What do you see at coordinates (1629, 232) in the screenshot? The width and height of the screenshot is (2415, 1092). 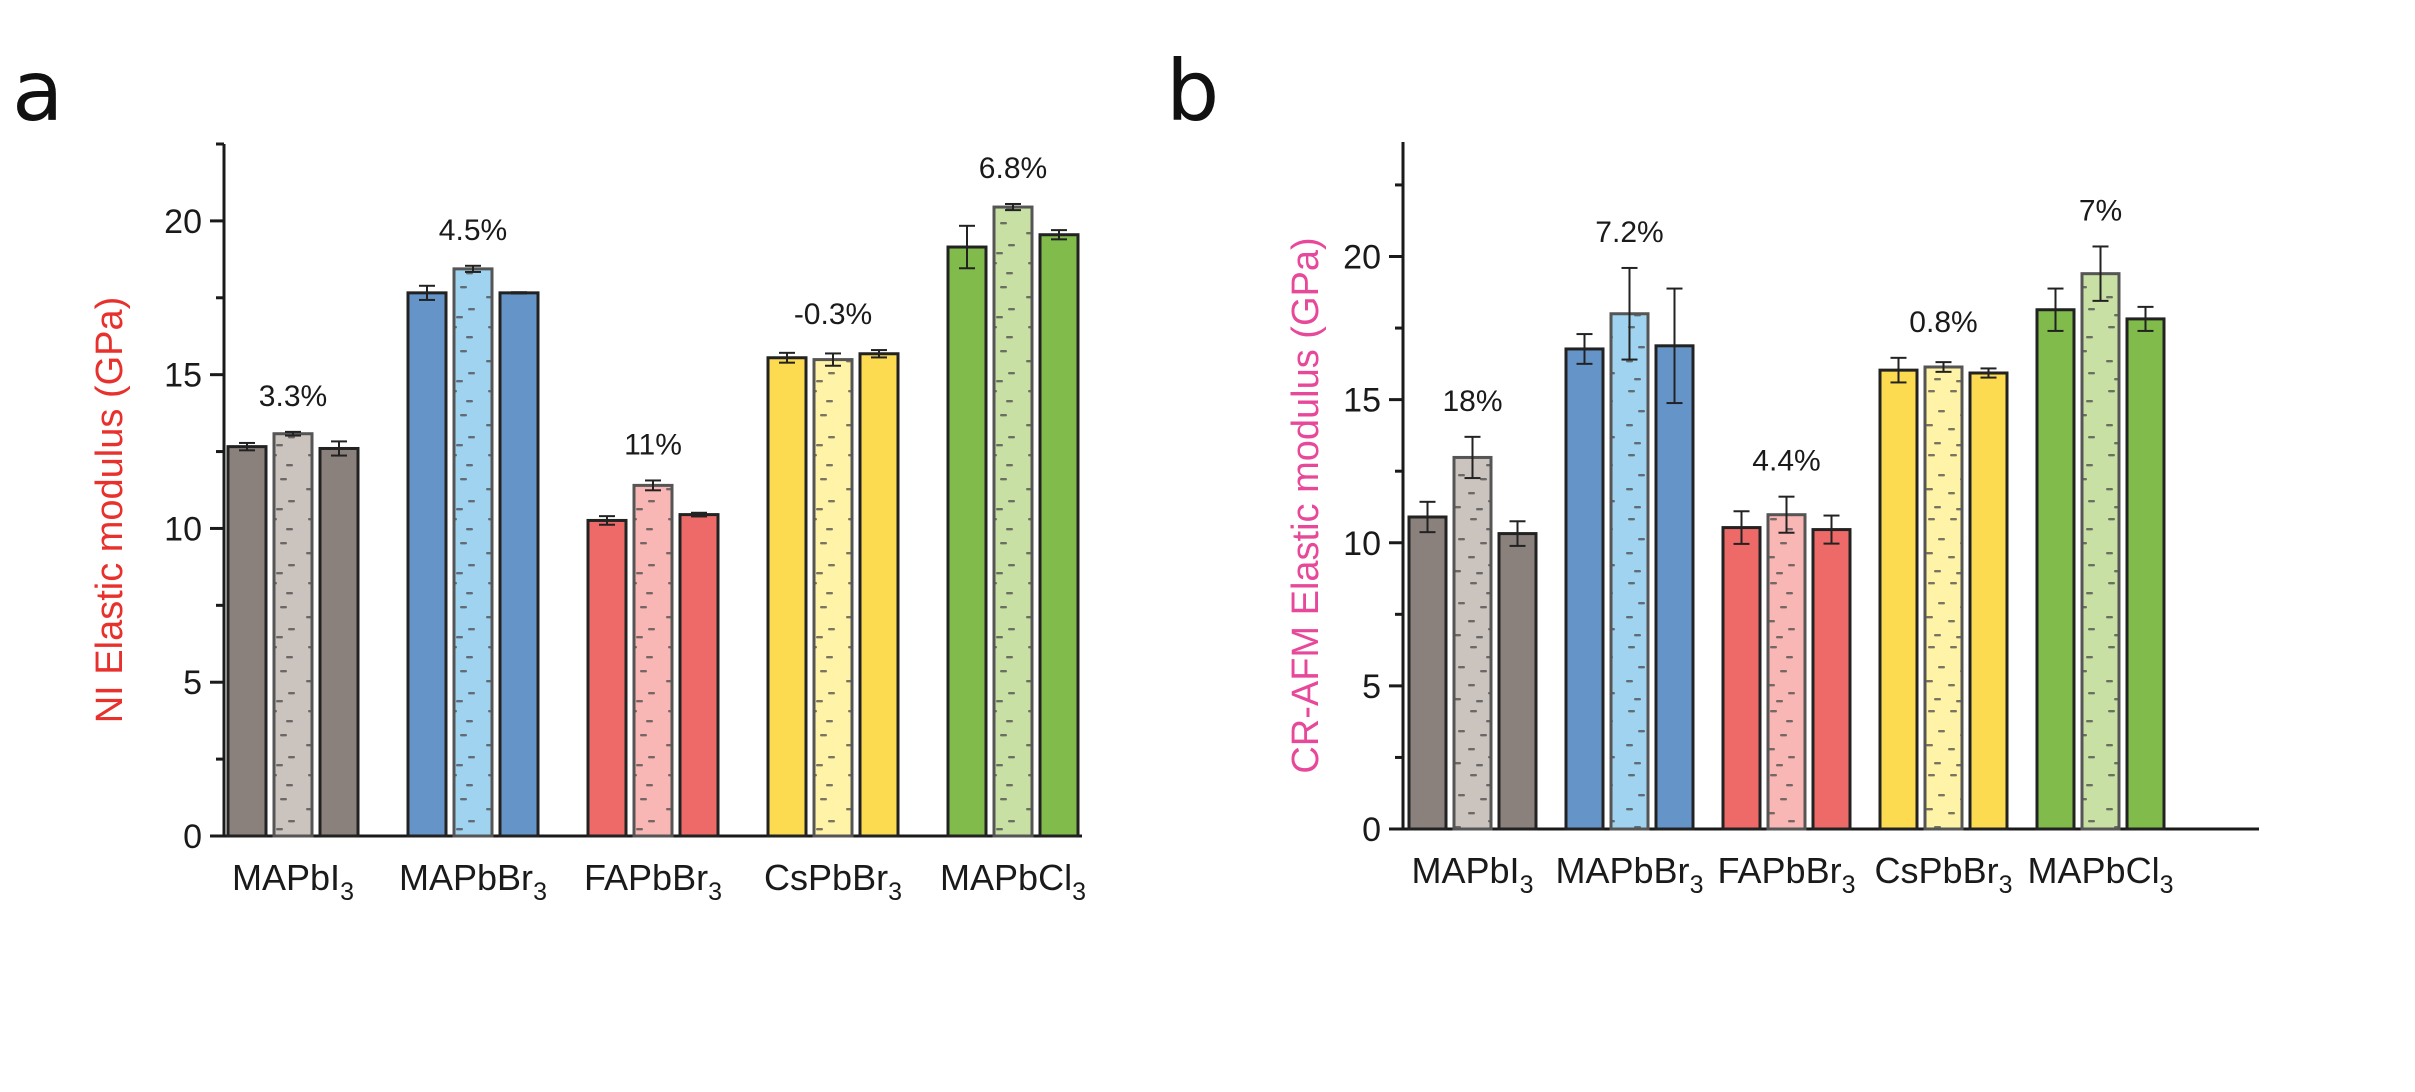 I see `percent-change-label: 7.2%` at bounding box center [1629, 232].